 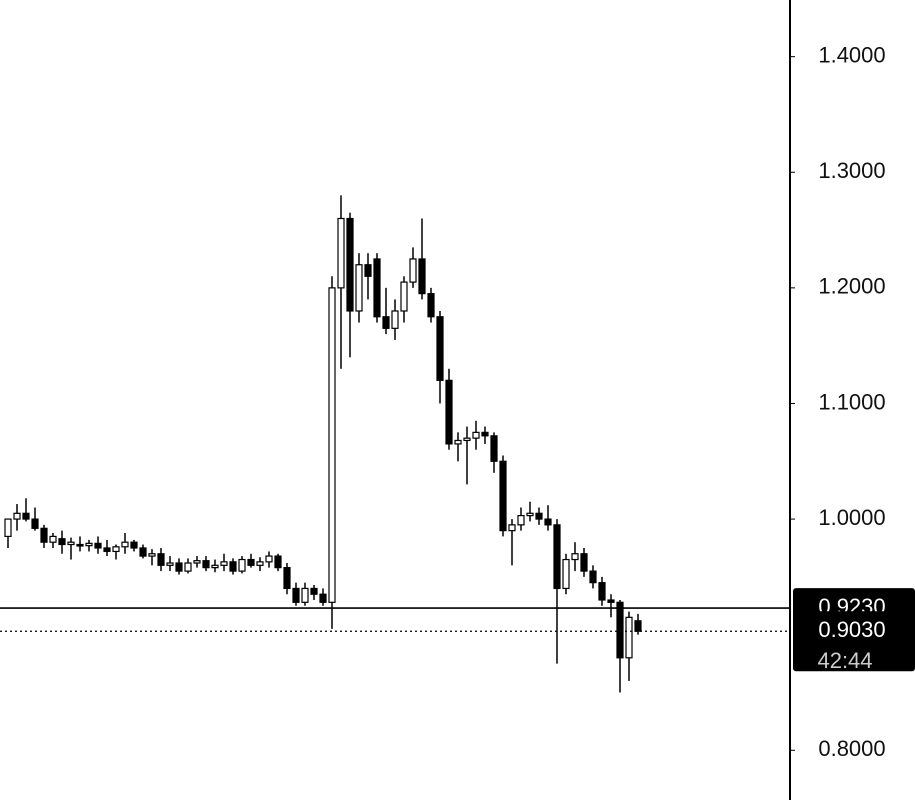 What do you see at coordinates (851, 54) in the screenshot?
I see `y-tick-label: 1.4000` at bounding box center [851, 54].